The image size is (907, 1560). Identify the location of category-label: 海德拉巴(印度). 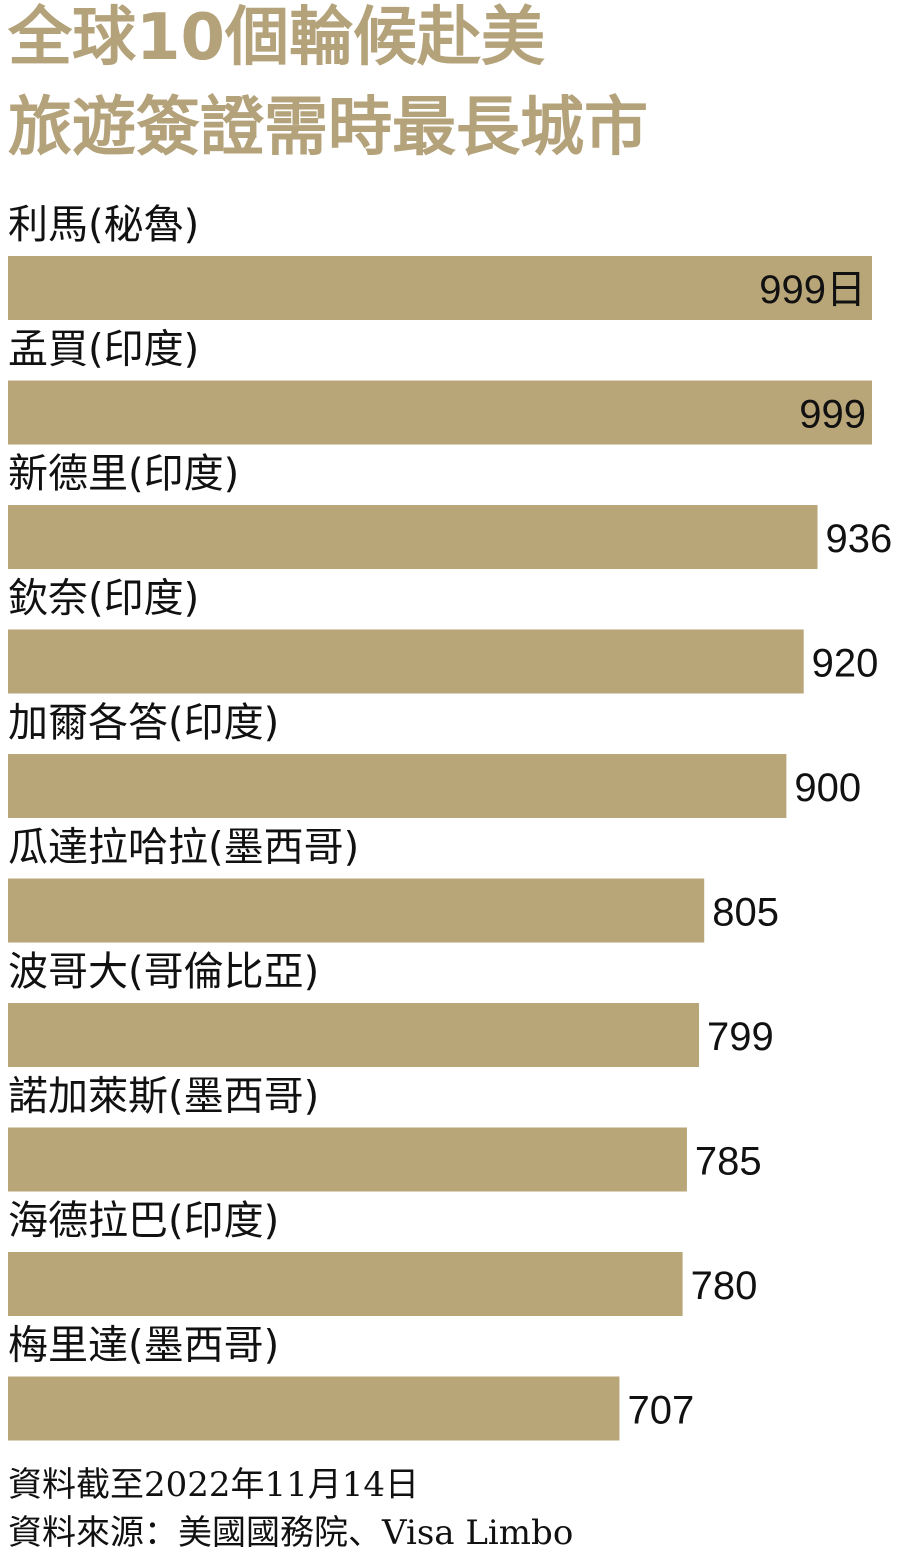
(143, 1221).